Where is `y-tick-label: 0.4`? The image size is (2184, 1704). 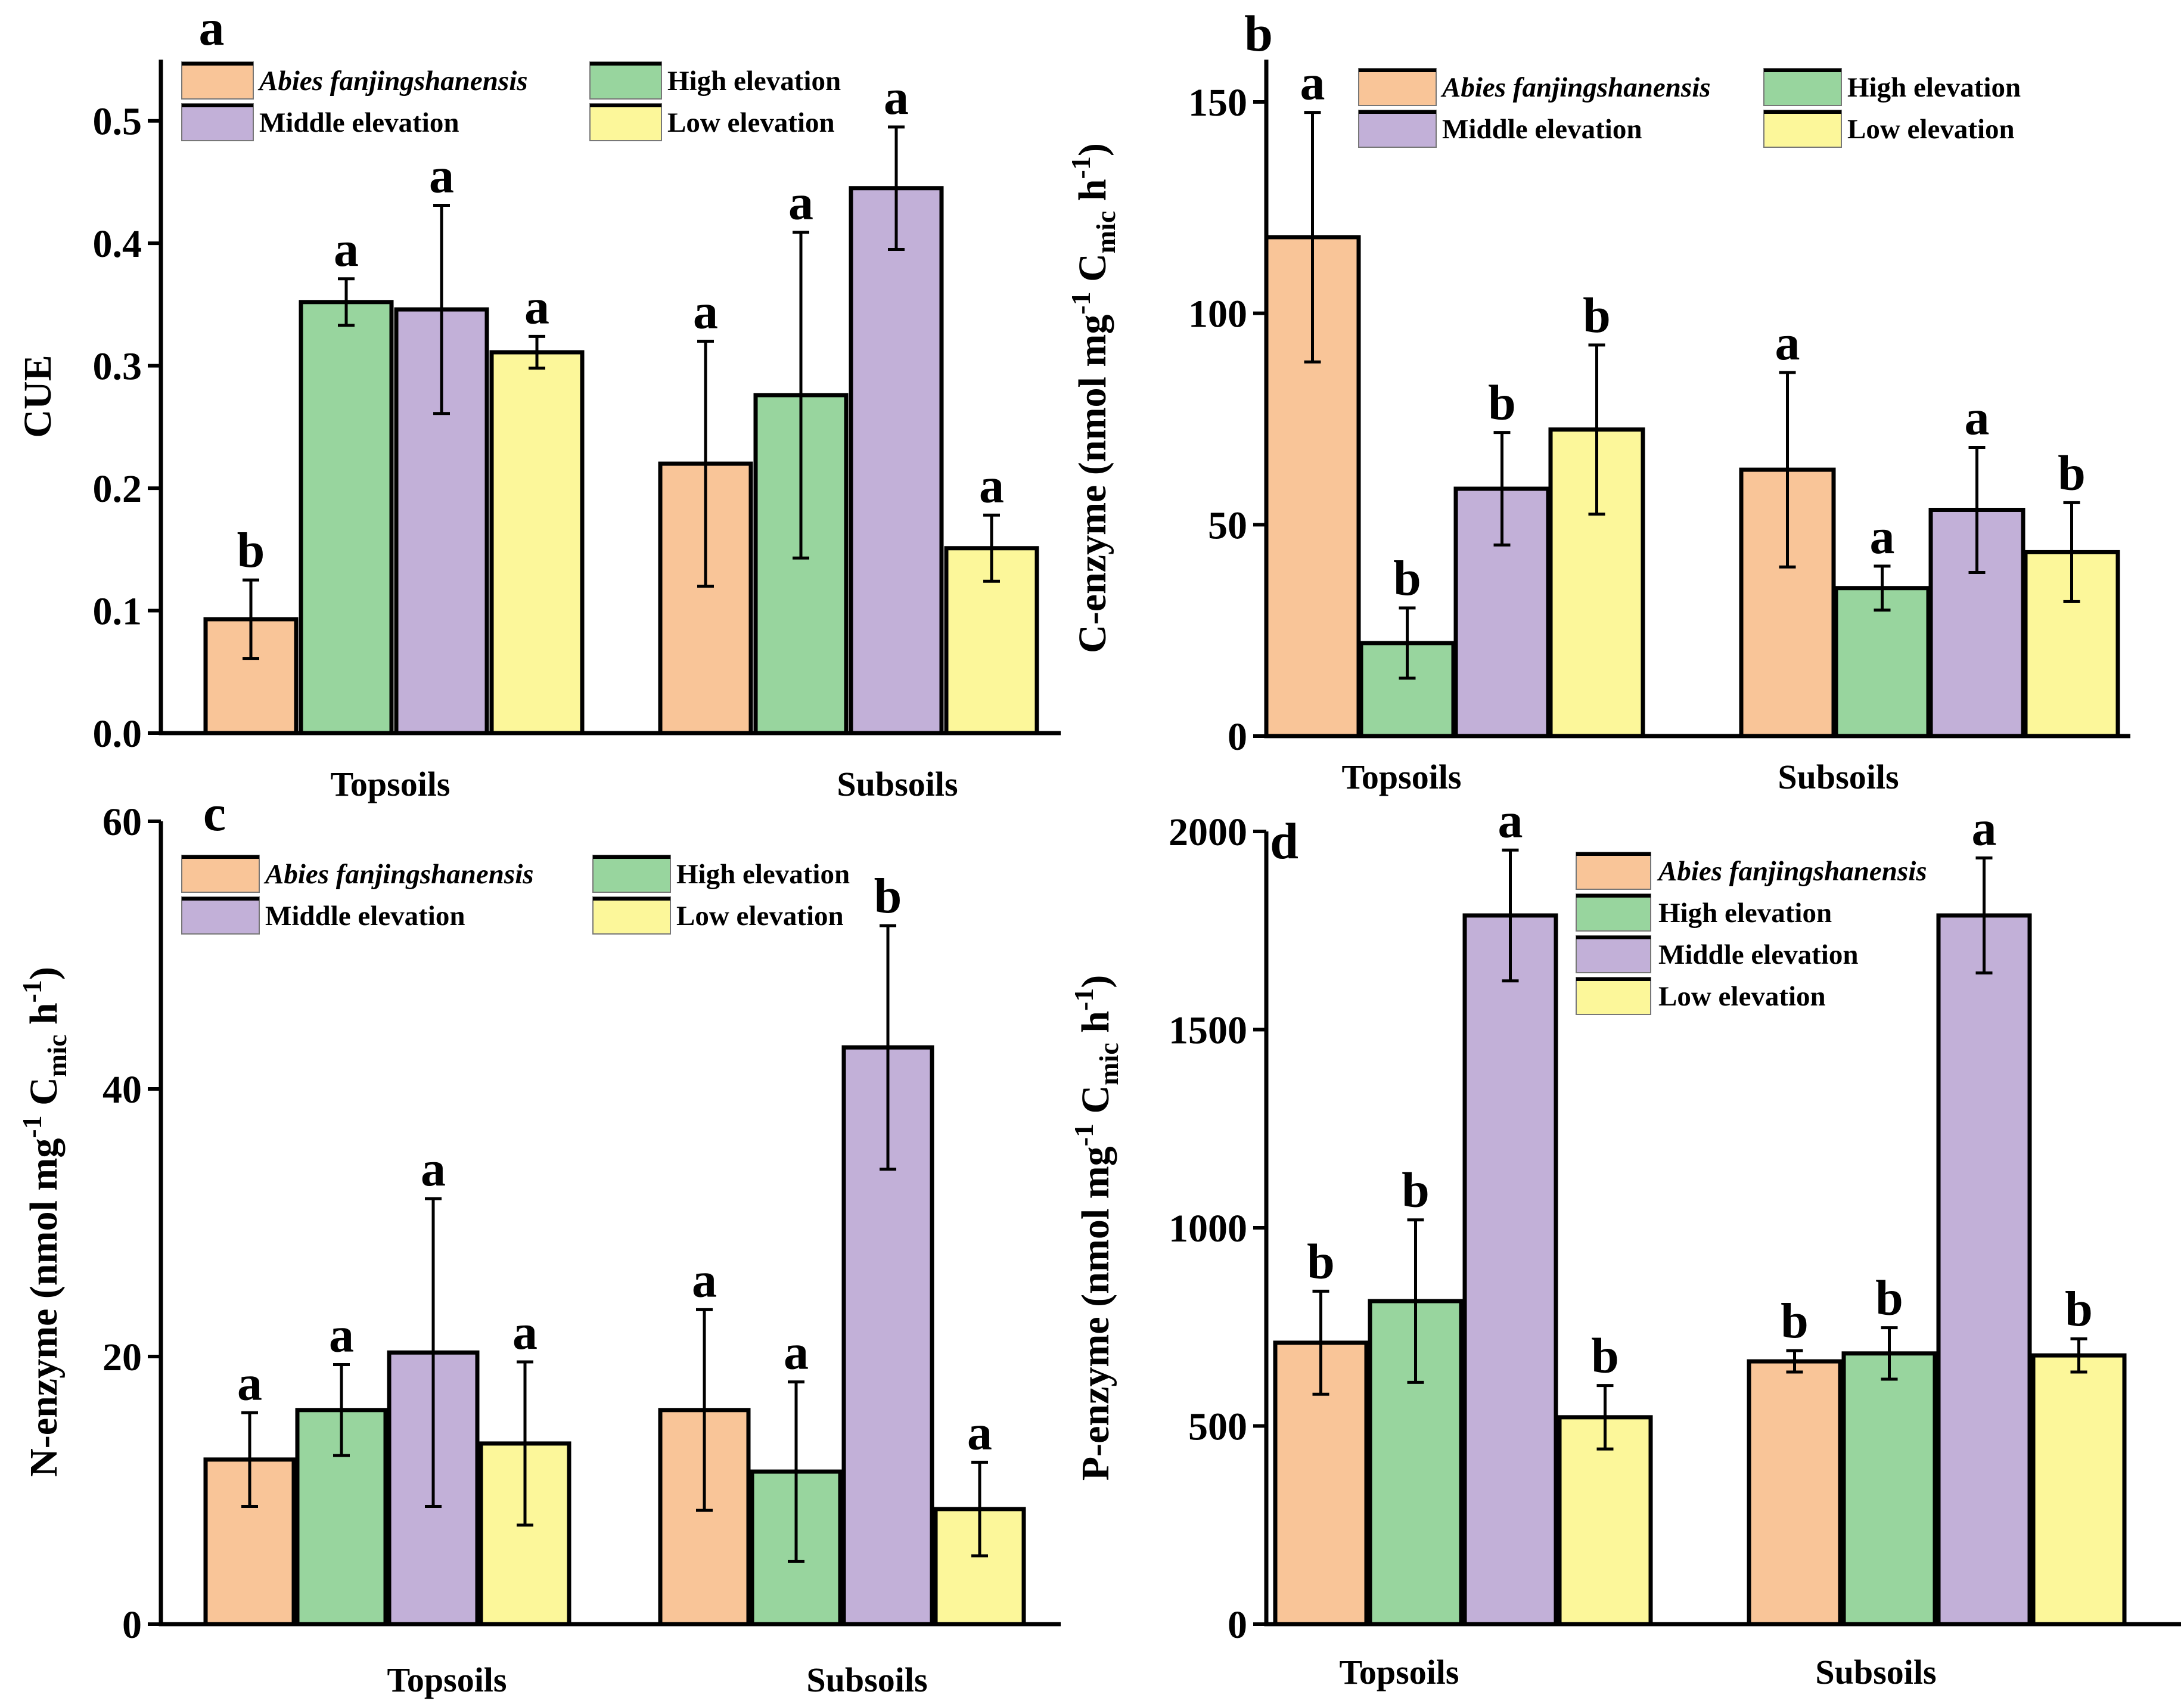
y-tick-label: 0.4 is located at coordinates (117, 244).